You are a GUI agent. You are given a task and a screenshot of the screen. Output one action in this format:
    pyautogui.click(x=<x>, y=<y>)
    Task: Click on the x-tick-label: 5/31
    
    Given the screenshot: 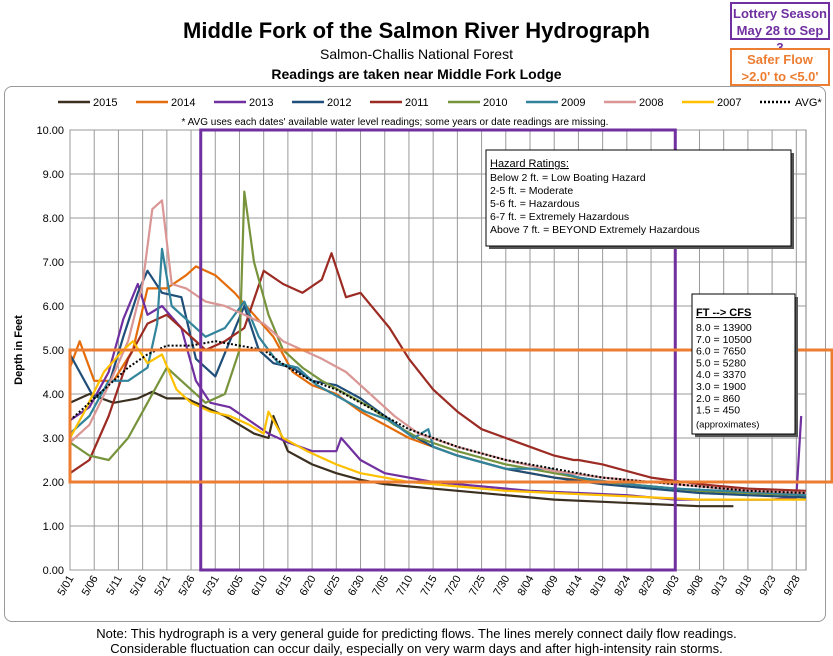 What is the action you would take?
    pyautogui.click(x=211, y=586)
    